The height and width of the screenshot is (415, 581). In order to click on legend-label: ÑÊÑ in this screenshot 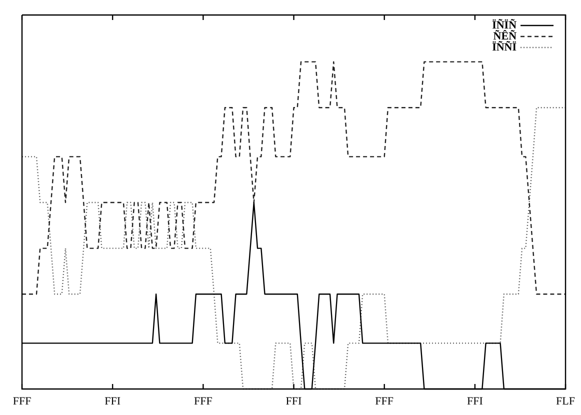, I will do `click(505, 35)`.